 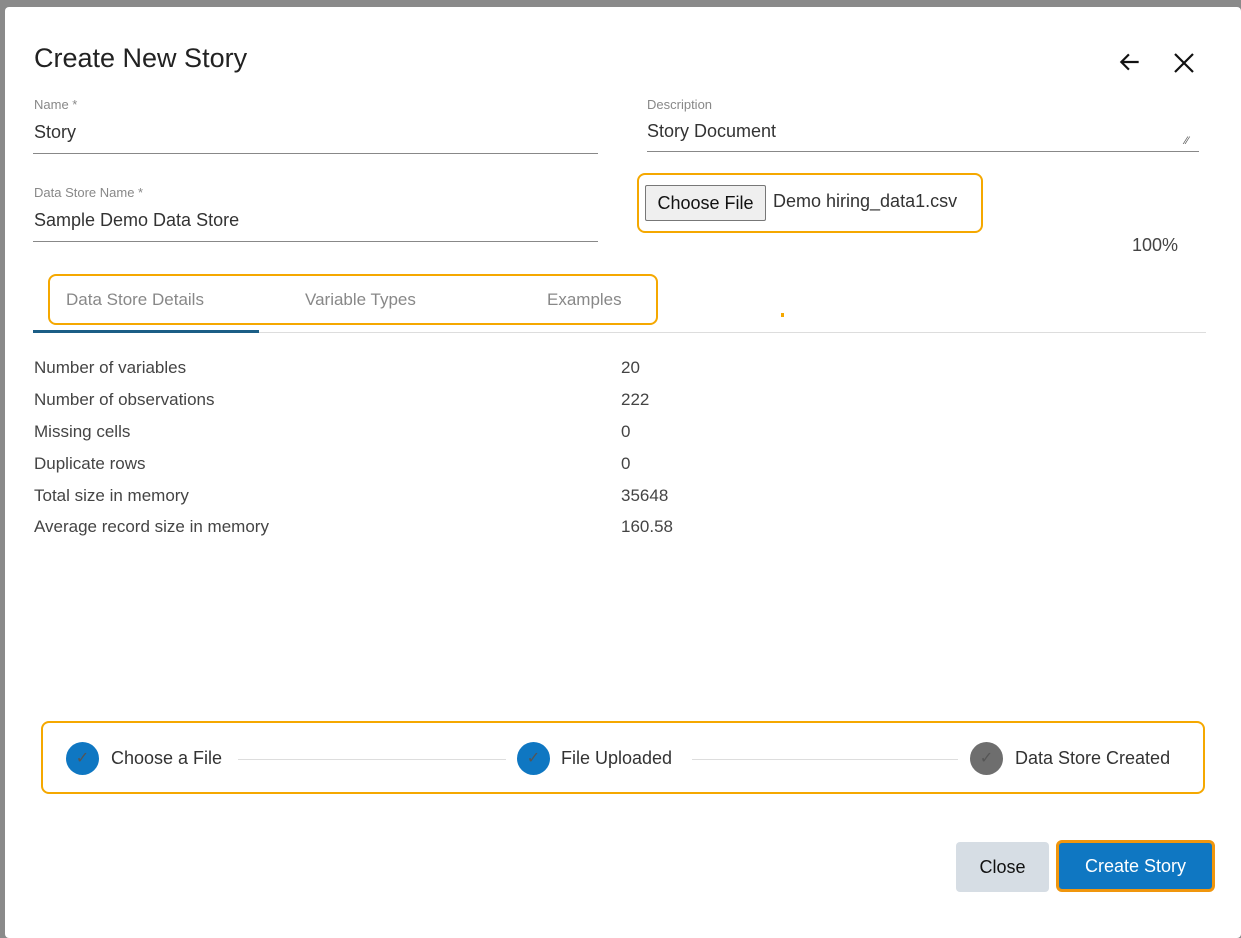 What do you see at coordinates (680, 104) in the screenshot?
I see `description-label: Description` at bounding box center [680, 104].